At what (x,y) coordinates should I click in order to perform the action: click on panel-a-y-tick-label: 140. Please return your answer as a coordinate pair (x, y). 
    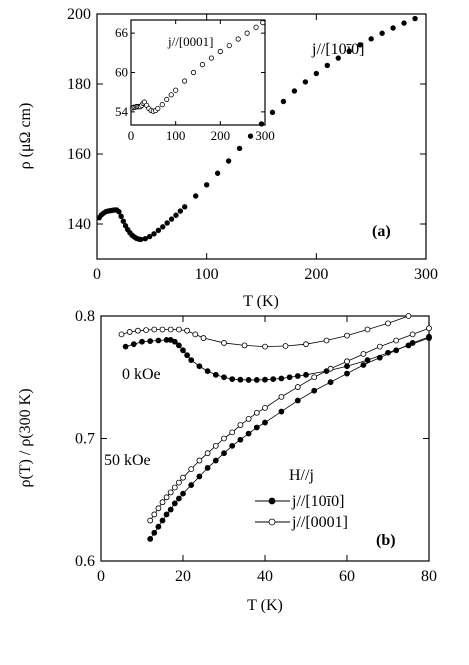
    Looking at the image, I should click on (79, 224).